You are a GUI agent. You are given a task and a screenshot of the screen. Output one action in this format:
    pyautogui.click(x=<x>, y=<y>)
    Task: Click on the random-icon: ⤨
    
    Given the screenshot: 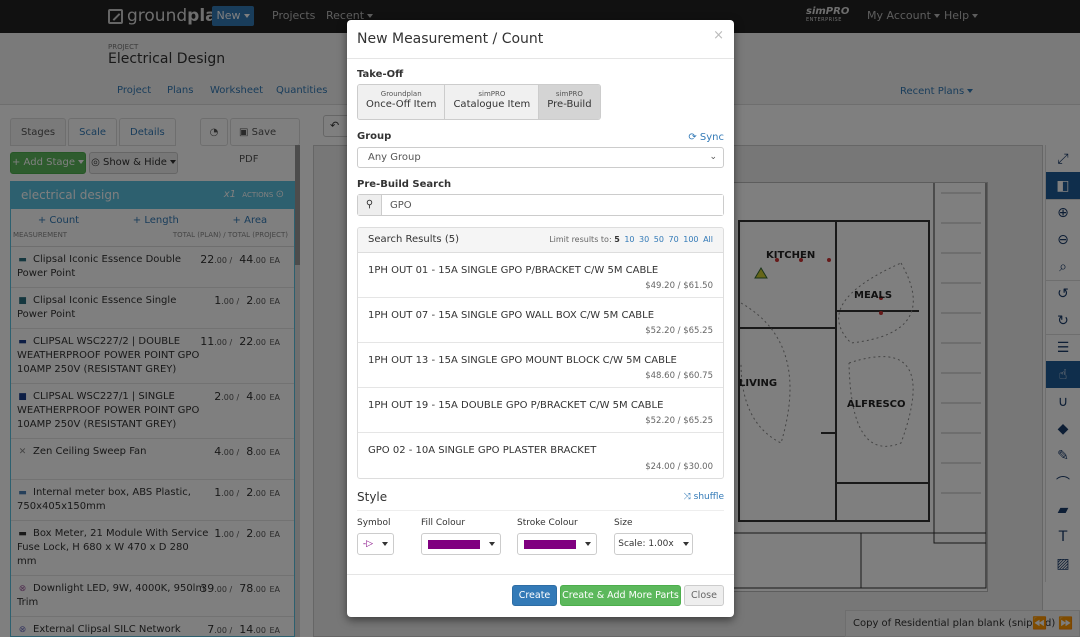 What is the action you would take?
    pyautogui.click(x=688, y=497)
    